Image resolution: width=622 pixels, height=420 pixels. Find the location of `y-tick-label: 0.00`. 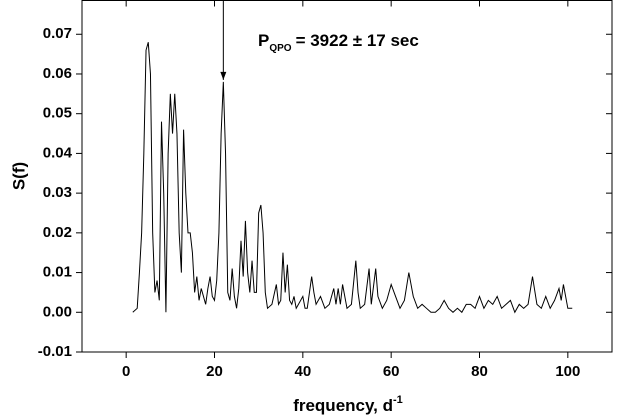

y-tick-label: 0.00 is located at coordinates (57, 311).